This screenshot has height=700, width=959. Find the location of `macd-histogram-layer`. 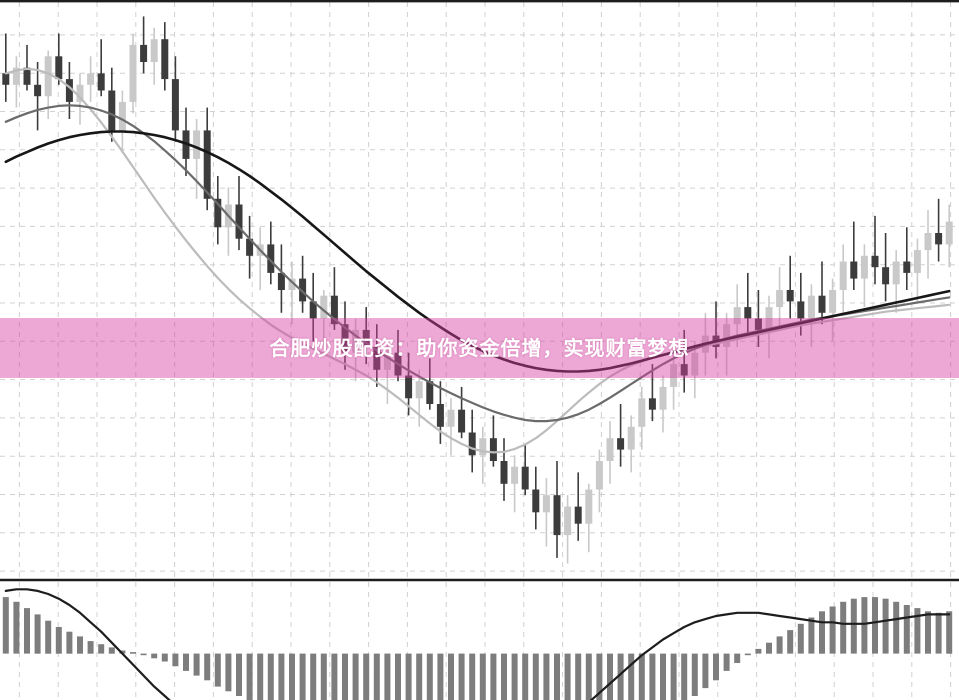

macd-histogram-layer is located at coordinates (477, 648).